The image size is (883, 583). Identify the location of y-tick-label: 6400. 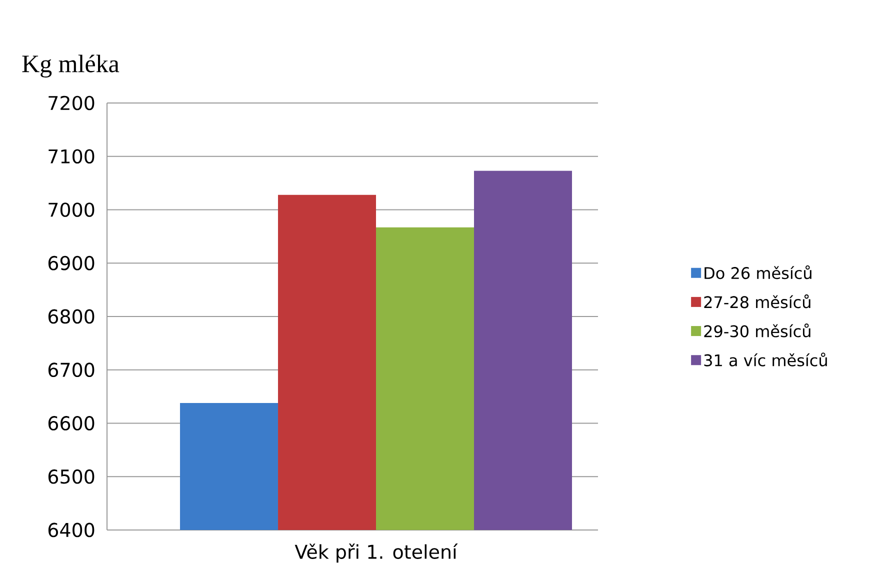
(71, 530).